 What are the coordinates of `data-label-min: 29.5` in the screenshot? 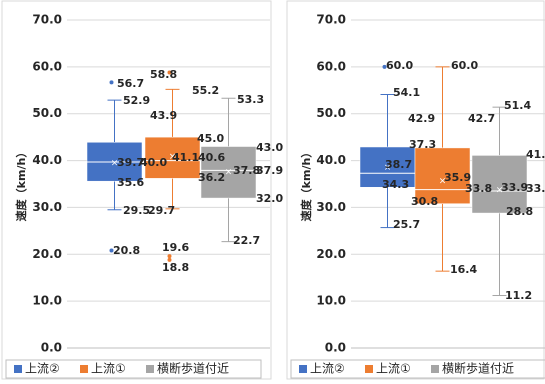 It's located at (136, 210).